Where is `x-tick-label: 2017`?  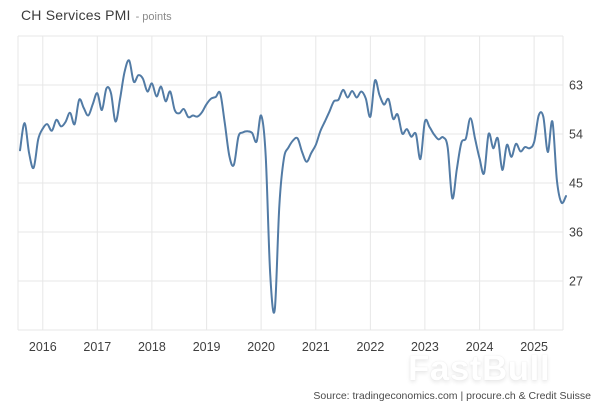
x-tick-label: 2017 is located at coordinates (97, 347).